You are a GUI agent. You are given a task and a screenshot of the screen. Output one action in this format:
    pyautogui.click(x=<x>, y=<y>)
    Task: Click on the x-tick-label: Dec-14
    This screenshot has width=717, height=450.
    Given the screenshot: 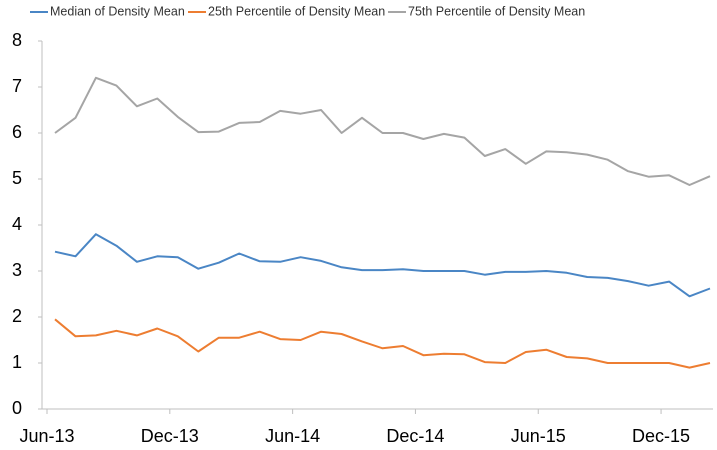 What is the action you would take?
    pyautogui.click(x=415, y=436)
    